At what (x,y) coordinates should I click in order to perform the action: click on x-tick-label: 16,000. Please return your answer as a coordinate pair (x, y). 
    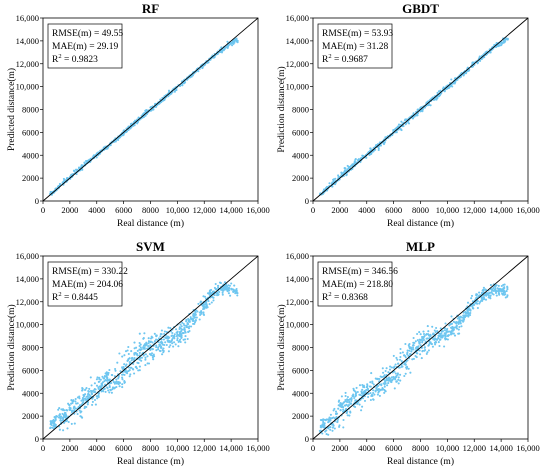
    Looking at the image, I should click on (257, 210).